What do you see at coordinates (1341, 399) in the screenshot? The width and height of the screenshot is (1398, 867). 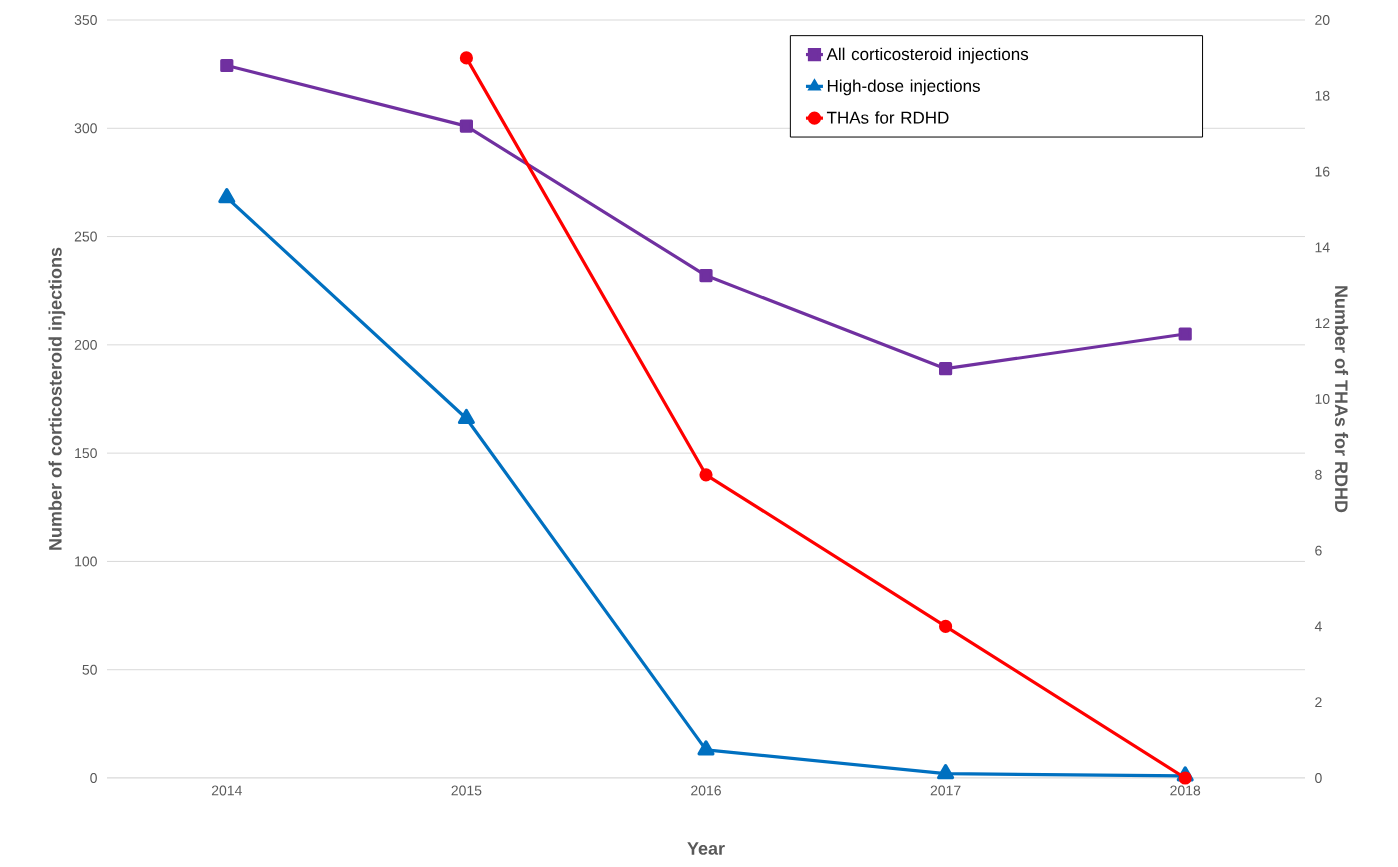 I see `y2-axis-title: Number of THAs for RDHD` at bounding box center [1341, 399].